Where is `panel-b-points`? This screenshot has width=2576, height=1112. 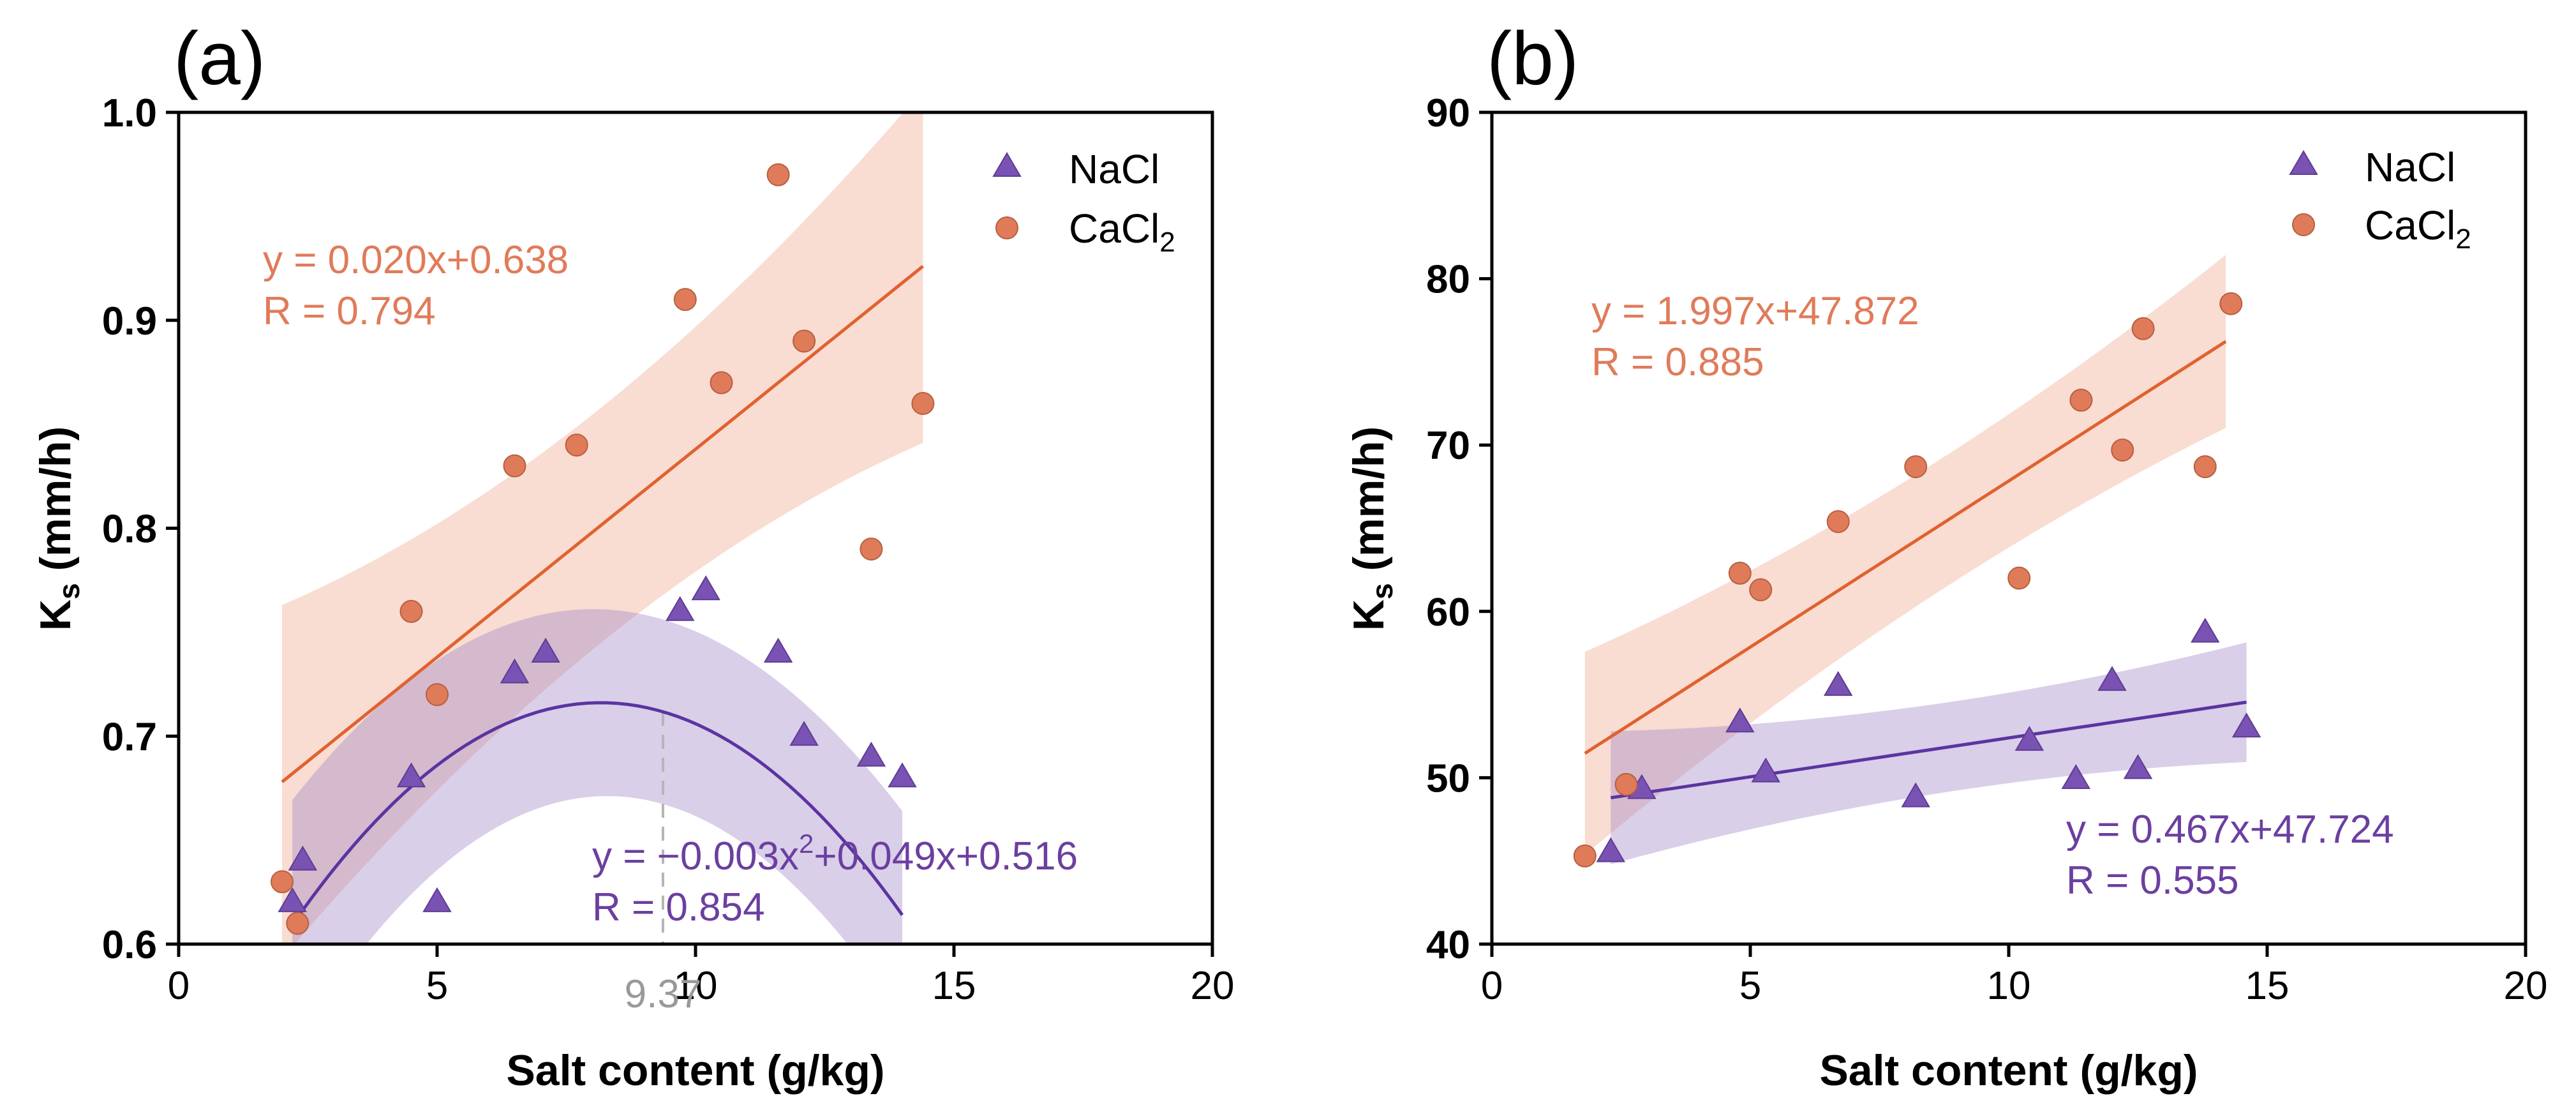 panel-b-points is located at coordinates (1917, 580).